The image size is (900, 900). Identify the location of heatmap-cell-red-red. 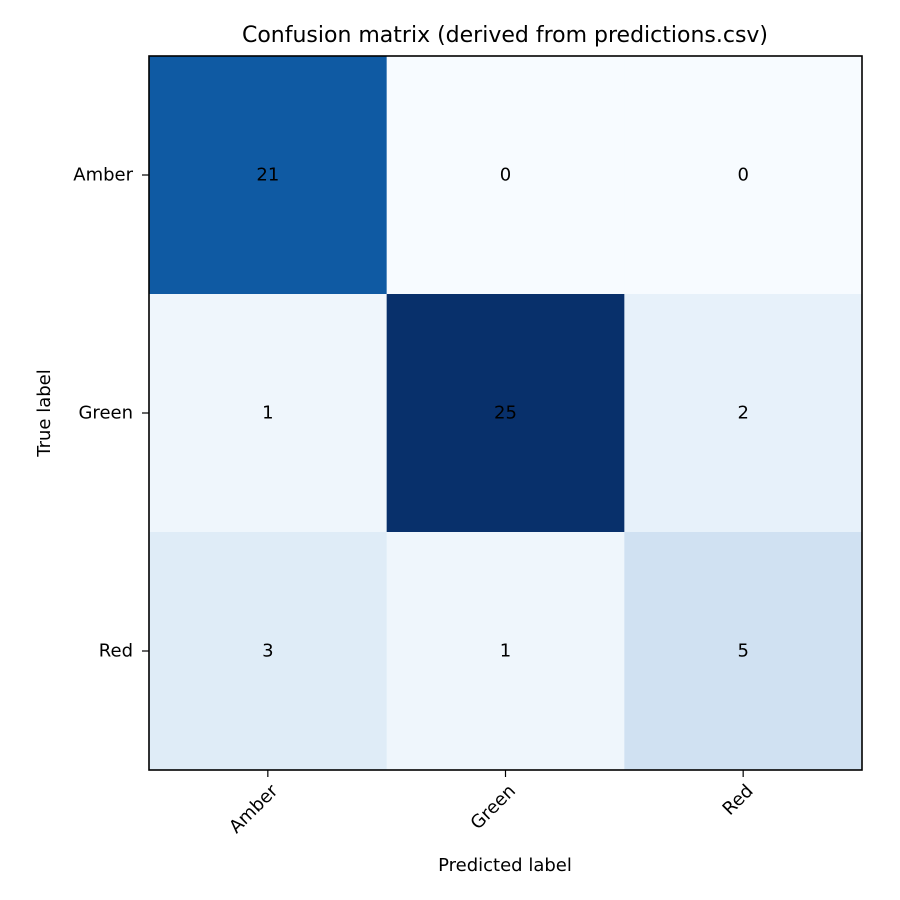
(743, 651).